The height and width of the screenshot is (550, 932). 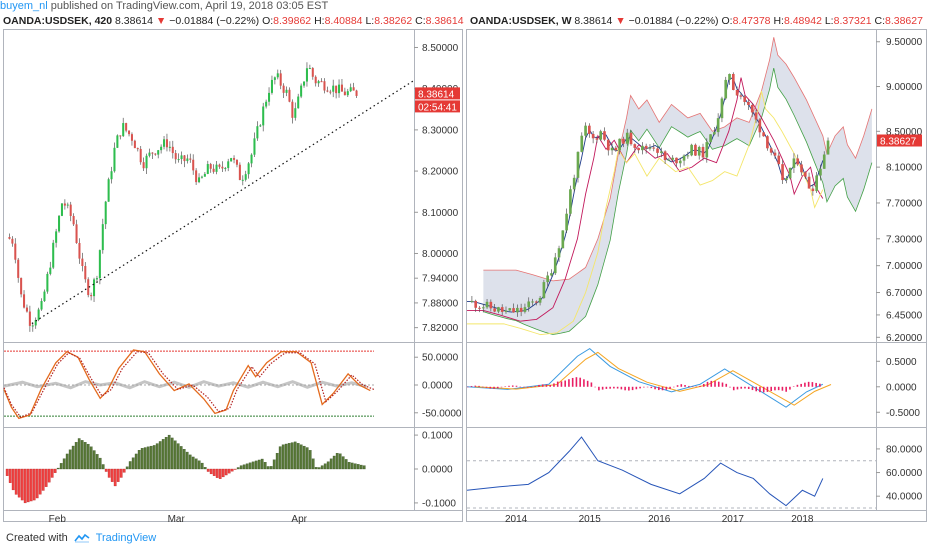 What do you see at coordinates (343, 21) in the screenshot?
I see `legend-left-h: 8.40884` at bounding box center [343, 21].